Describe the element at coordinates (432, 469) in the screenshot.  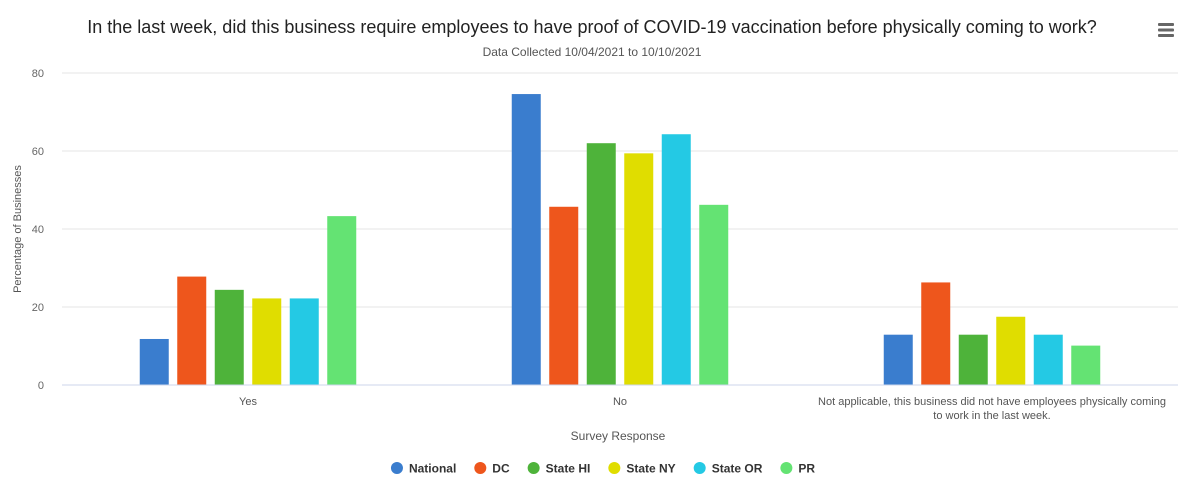
I see `legend-label: National` at that location.